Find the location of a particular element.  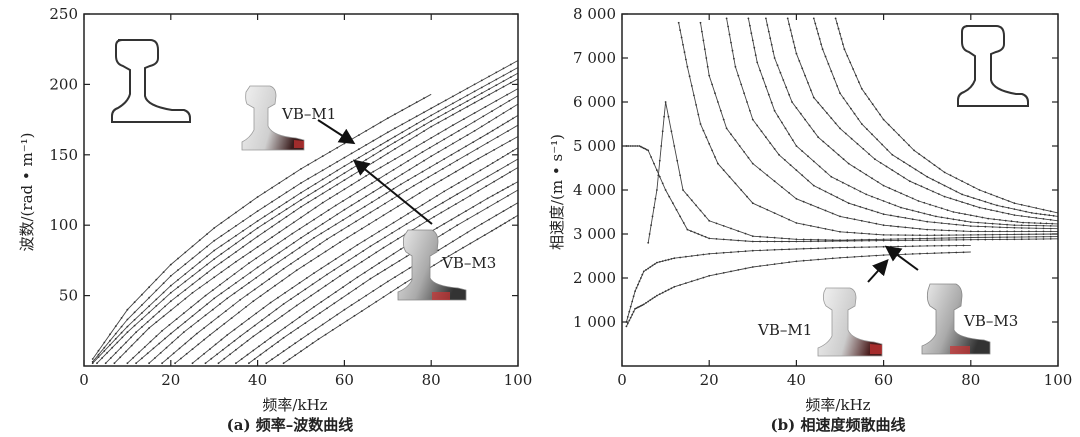

panel-b-y-tick-label: 6 000 is located at coordinates (594, 102).